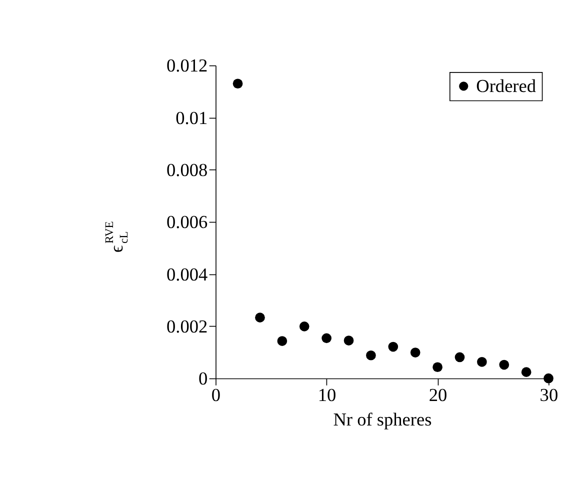 The width and height of the screenshot is (571, 483). What do you see at coordinates (187, 66) in the screenshot?
I see `y-tick-label: 0.012` at bounding box center [187, 66].